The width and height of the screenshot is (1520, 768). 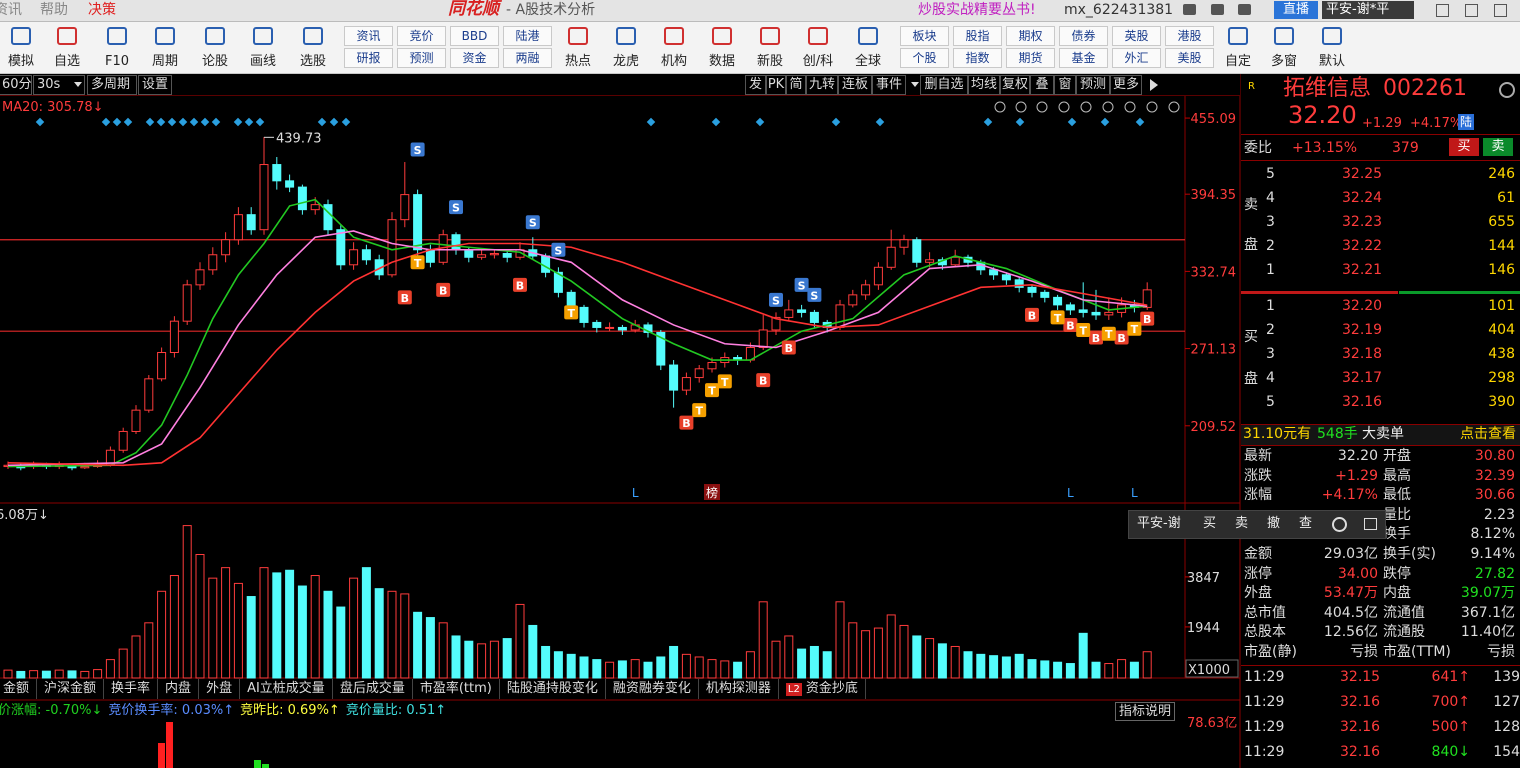 I want to click on divider-green, so click(x=1459, y=292).